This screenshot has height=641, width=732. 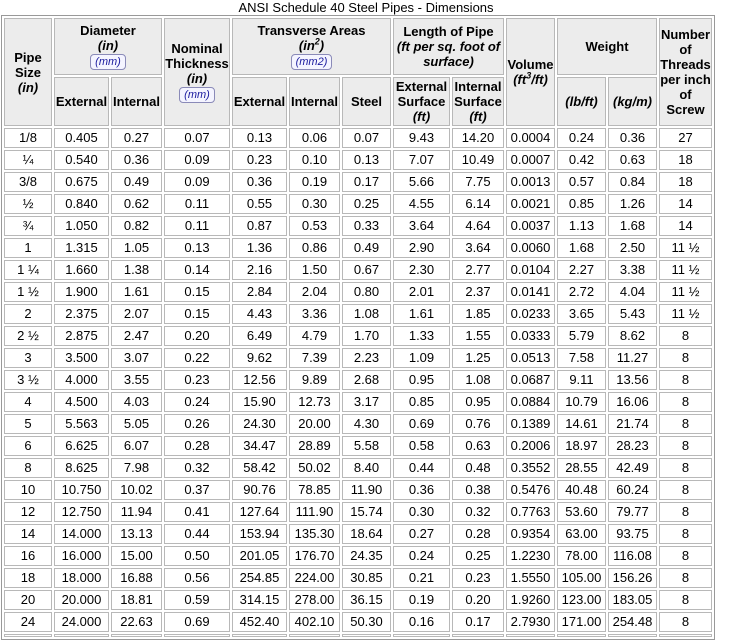 What do you see at coordinates (28, 468) in the screenshot?
I see `cell-pipe-size: 8` at bounding box center [28, 468].